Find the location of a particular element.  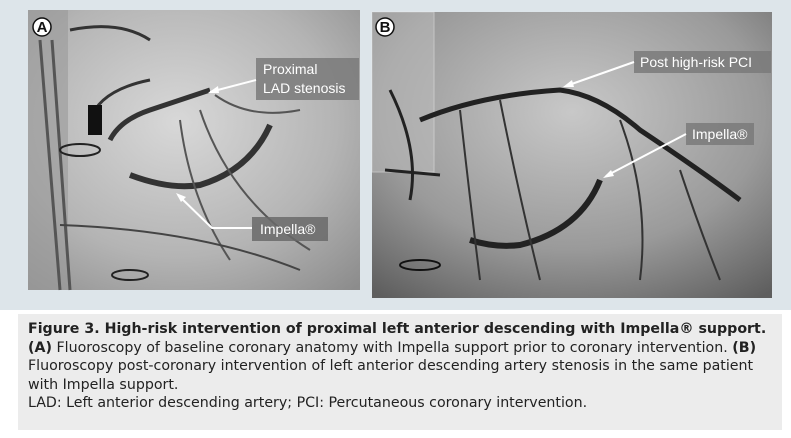

annotation: LAD stenosis is located at coordinates (304, 88).